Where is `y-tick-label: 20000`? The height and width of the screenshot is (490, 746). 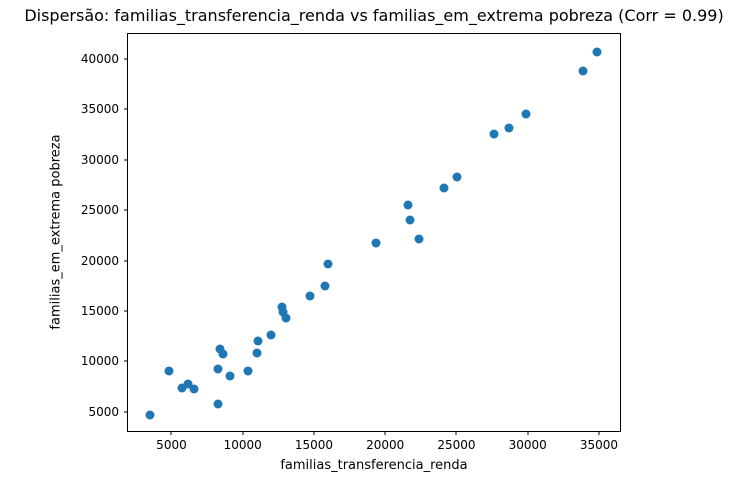 y-tick-label: 20000 is located at coordinates (99, 260).